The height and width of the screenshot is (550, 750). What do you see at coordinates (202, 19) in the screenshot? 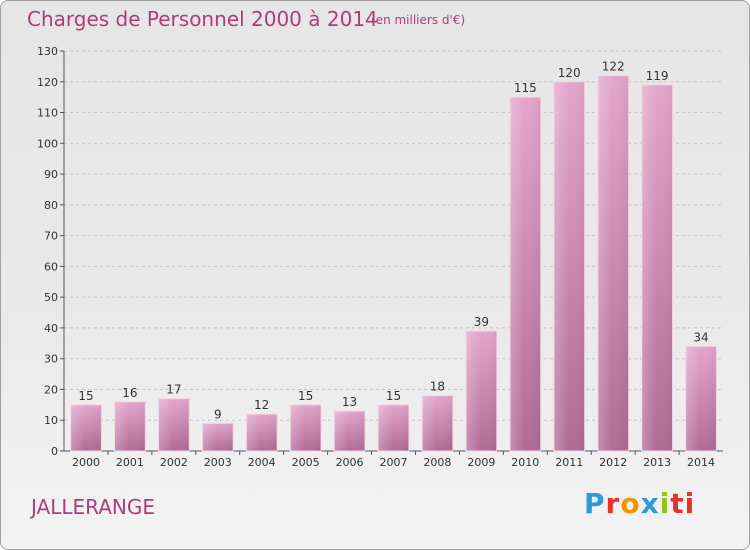
I see `chart-title: Charges de Personnel 2000 à 2014` at bounding box center [202, 19].